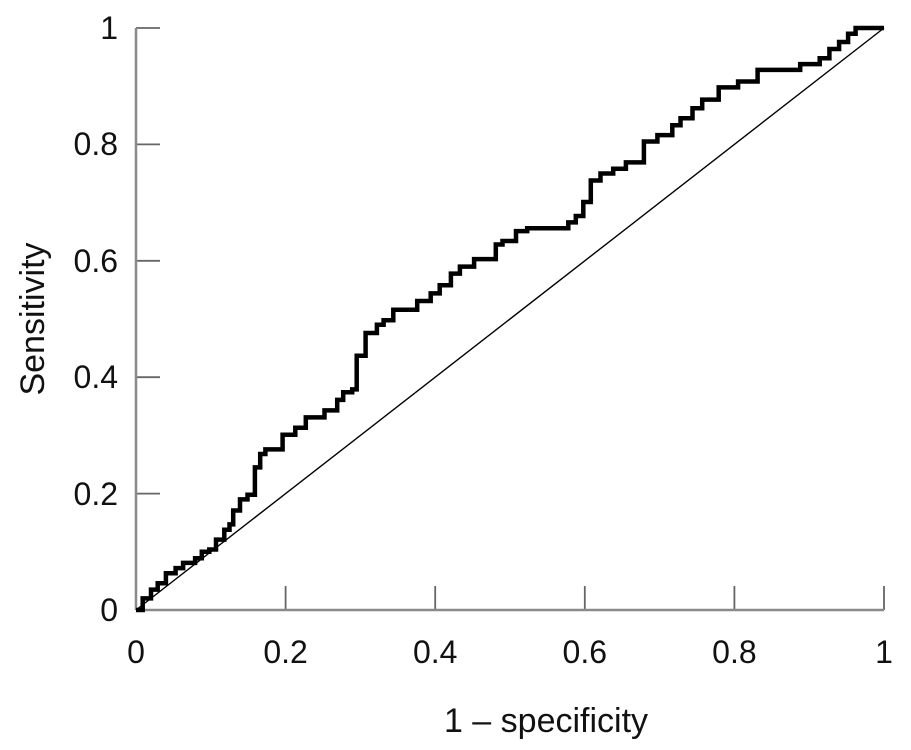  Describe the element at coordinates (109, 28) in the screenshot. I see `y-tick-label: 1` at that location.